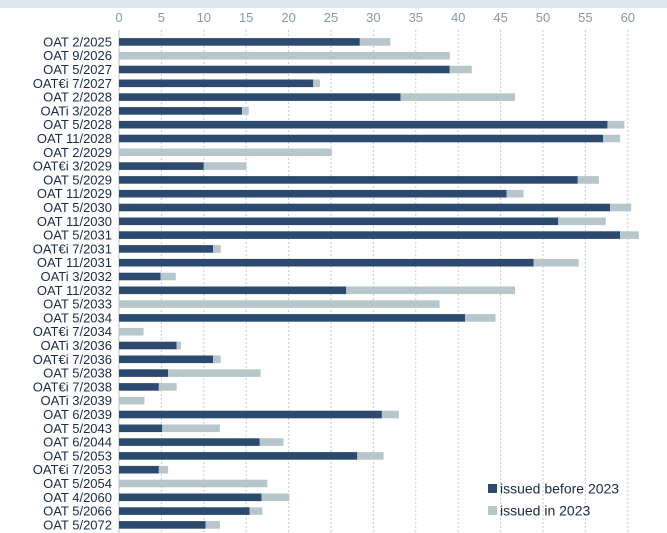 The width and height of the screenshot is (667, 533). I want to click on x-tick-label: 10, so click(204, 17).